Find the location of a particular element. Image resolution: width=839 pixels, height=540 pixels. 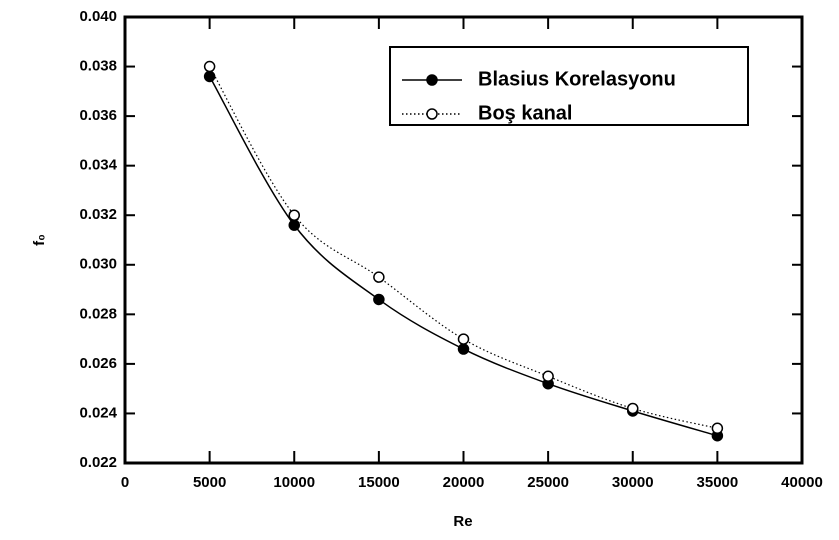

legend-label: Boş kanal is located at coordinates (525, 113).